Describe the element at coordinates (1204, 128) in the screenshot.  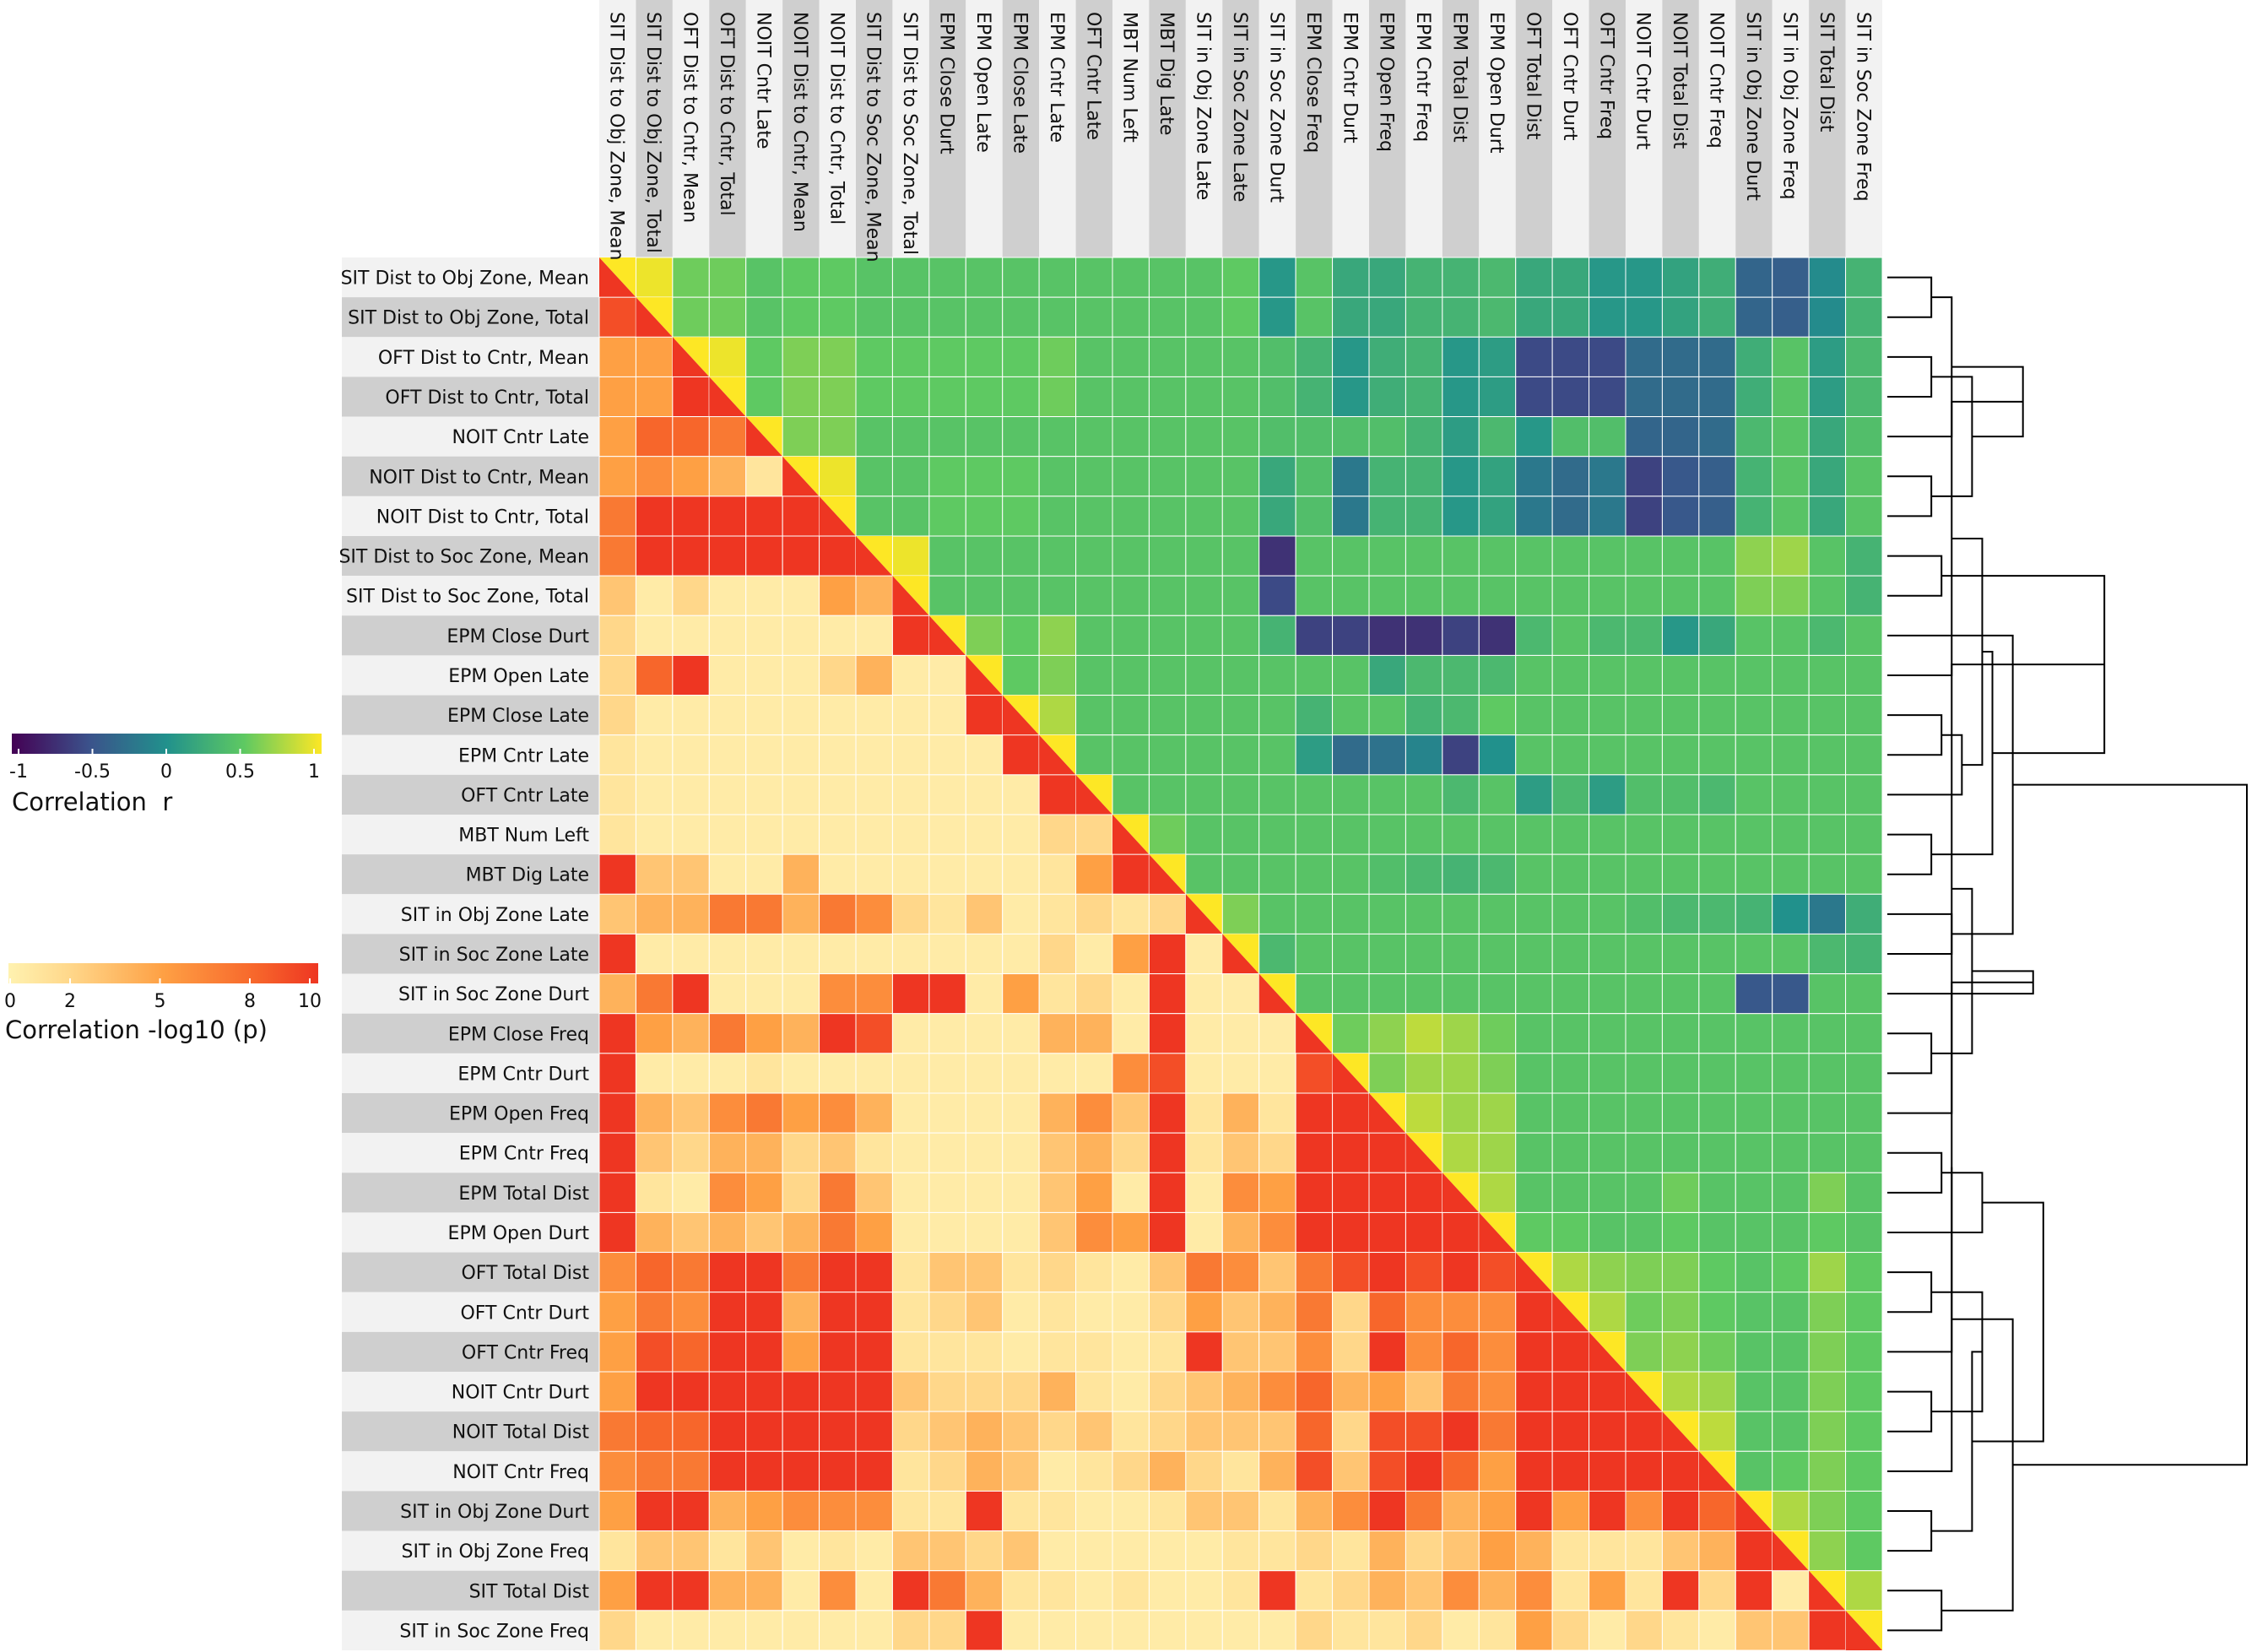
I see `column-band` at that location.